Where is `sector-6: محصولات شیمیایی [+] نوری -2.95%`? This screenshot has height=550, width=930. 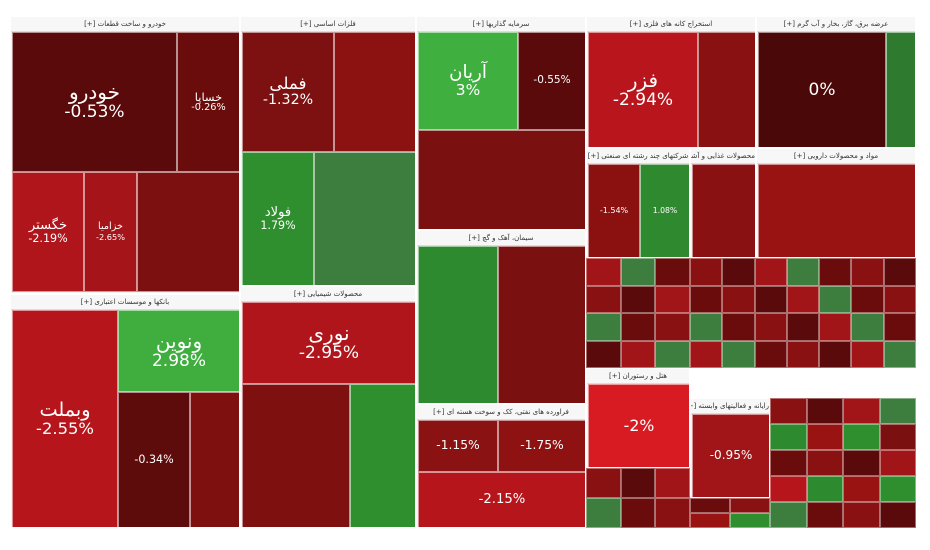 sector-6: محصولات شیمیایی [+] نوری -2.95% is located at coordinates (328, 407).